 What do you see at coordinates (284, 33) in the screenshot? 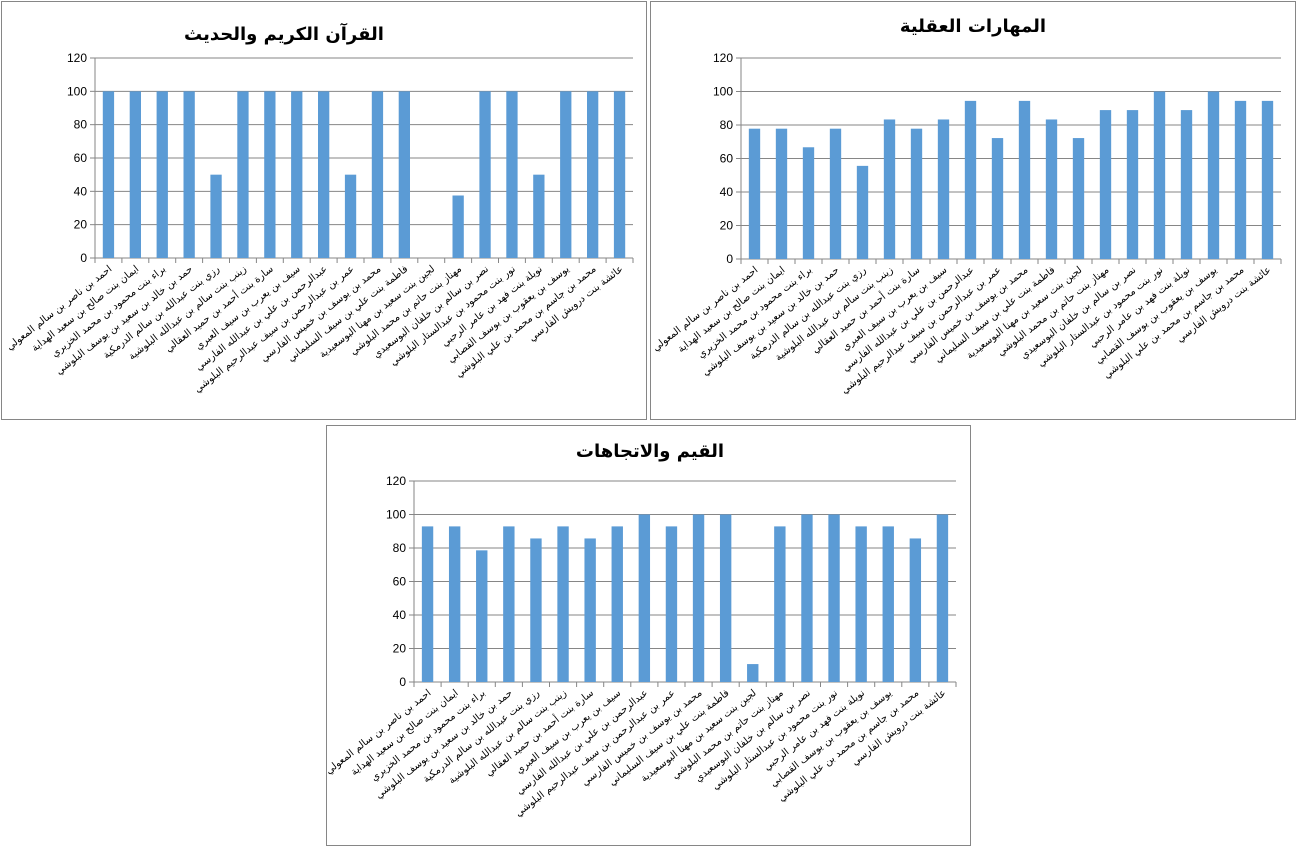
I see `chart-title: القرآن الكريم والحديث` at bounding box center [284, 33].